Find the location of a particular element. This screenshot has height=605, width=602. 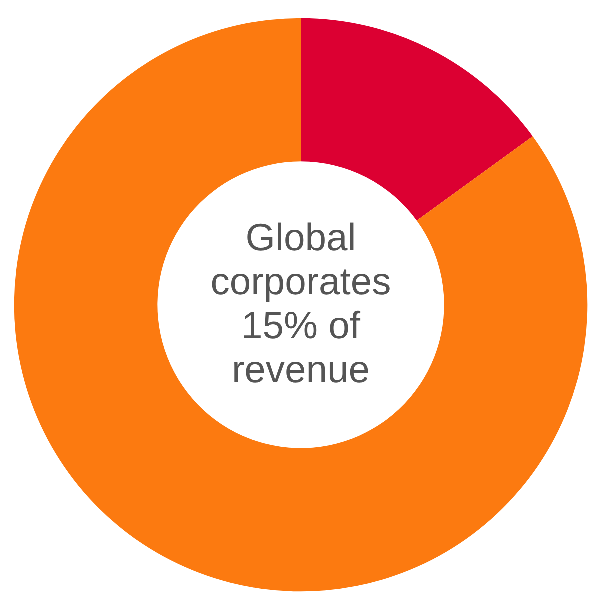

donut-slice is located at coordinates (417, 119).